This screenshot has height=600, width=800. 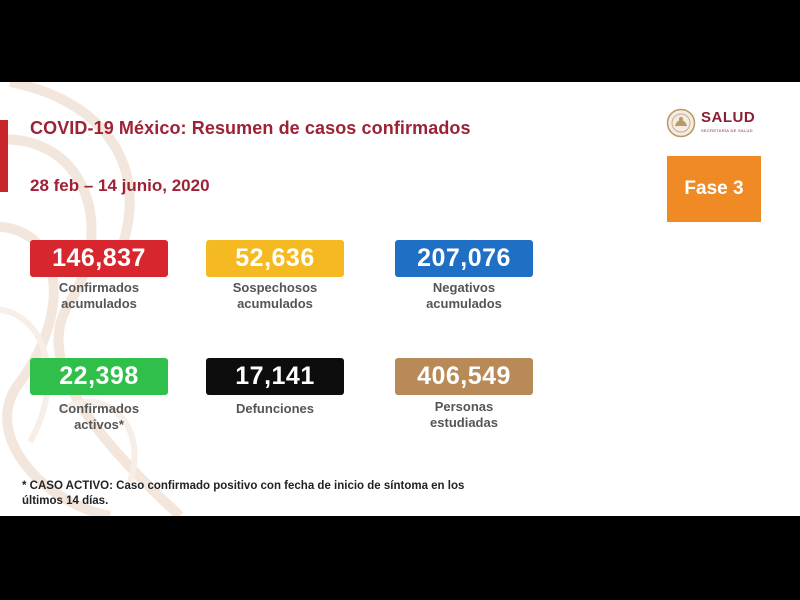 I want to click on stat-personas-estudiadas: 406,549 Personas estudiadas, so click(x=464, y=394).